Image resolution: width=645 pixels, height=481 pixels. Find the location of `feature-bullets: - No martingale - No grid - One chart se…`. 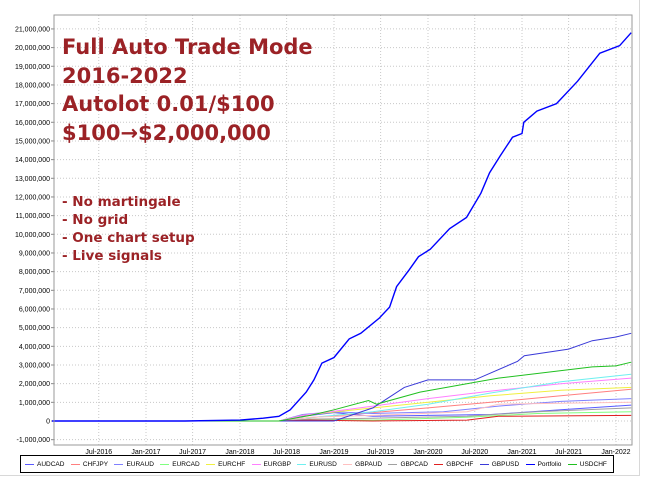

feature-bullets: - No martingale - No grid - One chart se… is located at coordinates (128, 229).